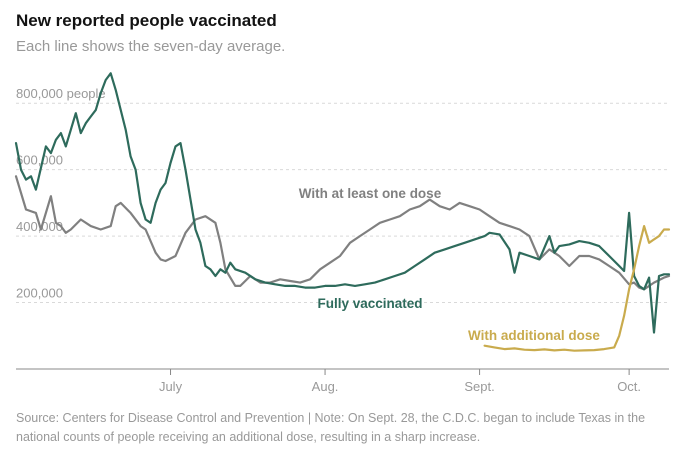 Image resolution: width=685 pixels, height=459 pixels. Describe the element at coordinates (534, 335) in the screenshot. I see `series-label-with-additional-dose: With additional dose` at that location.